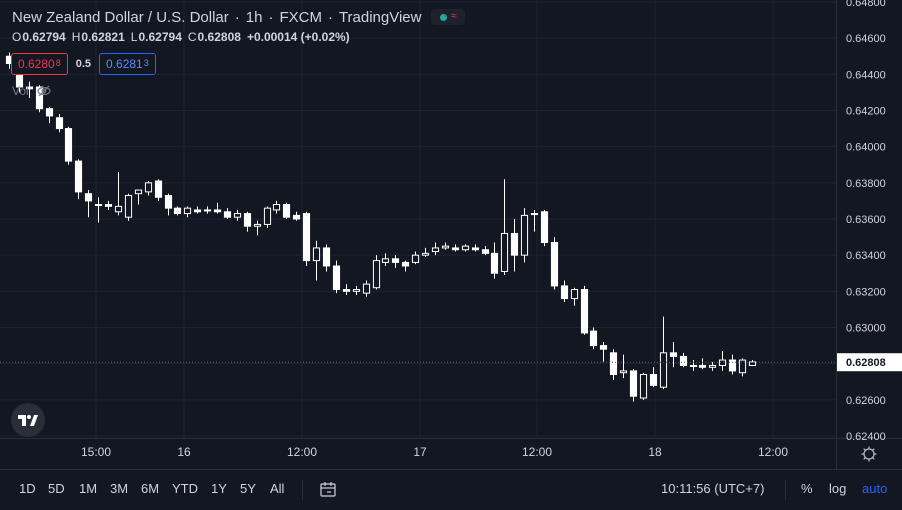  I want to click on range-1y-button: 1Y, so click(219, 488).